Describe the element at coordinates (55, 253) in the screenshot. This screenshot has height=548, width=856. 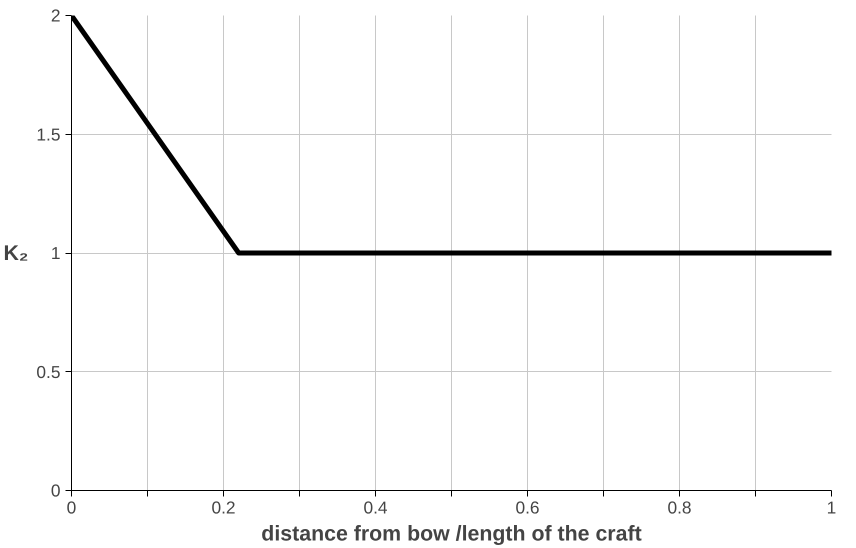
I see `y-tick-label: 1` at that location.